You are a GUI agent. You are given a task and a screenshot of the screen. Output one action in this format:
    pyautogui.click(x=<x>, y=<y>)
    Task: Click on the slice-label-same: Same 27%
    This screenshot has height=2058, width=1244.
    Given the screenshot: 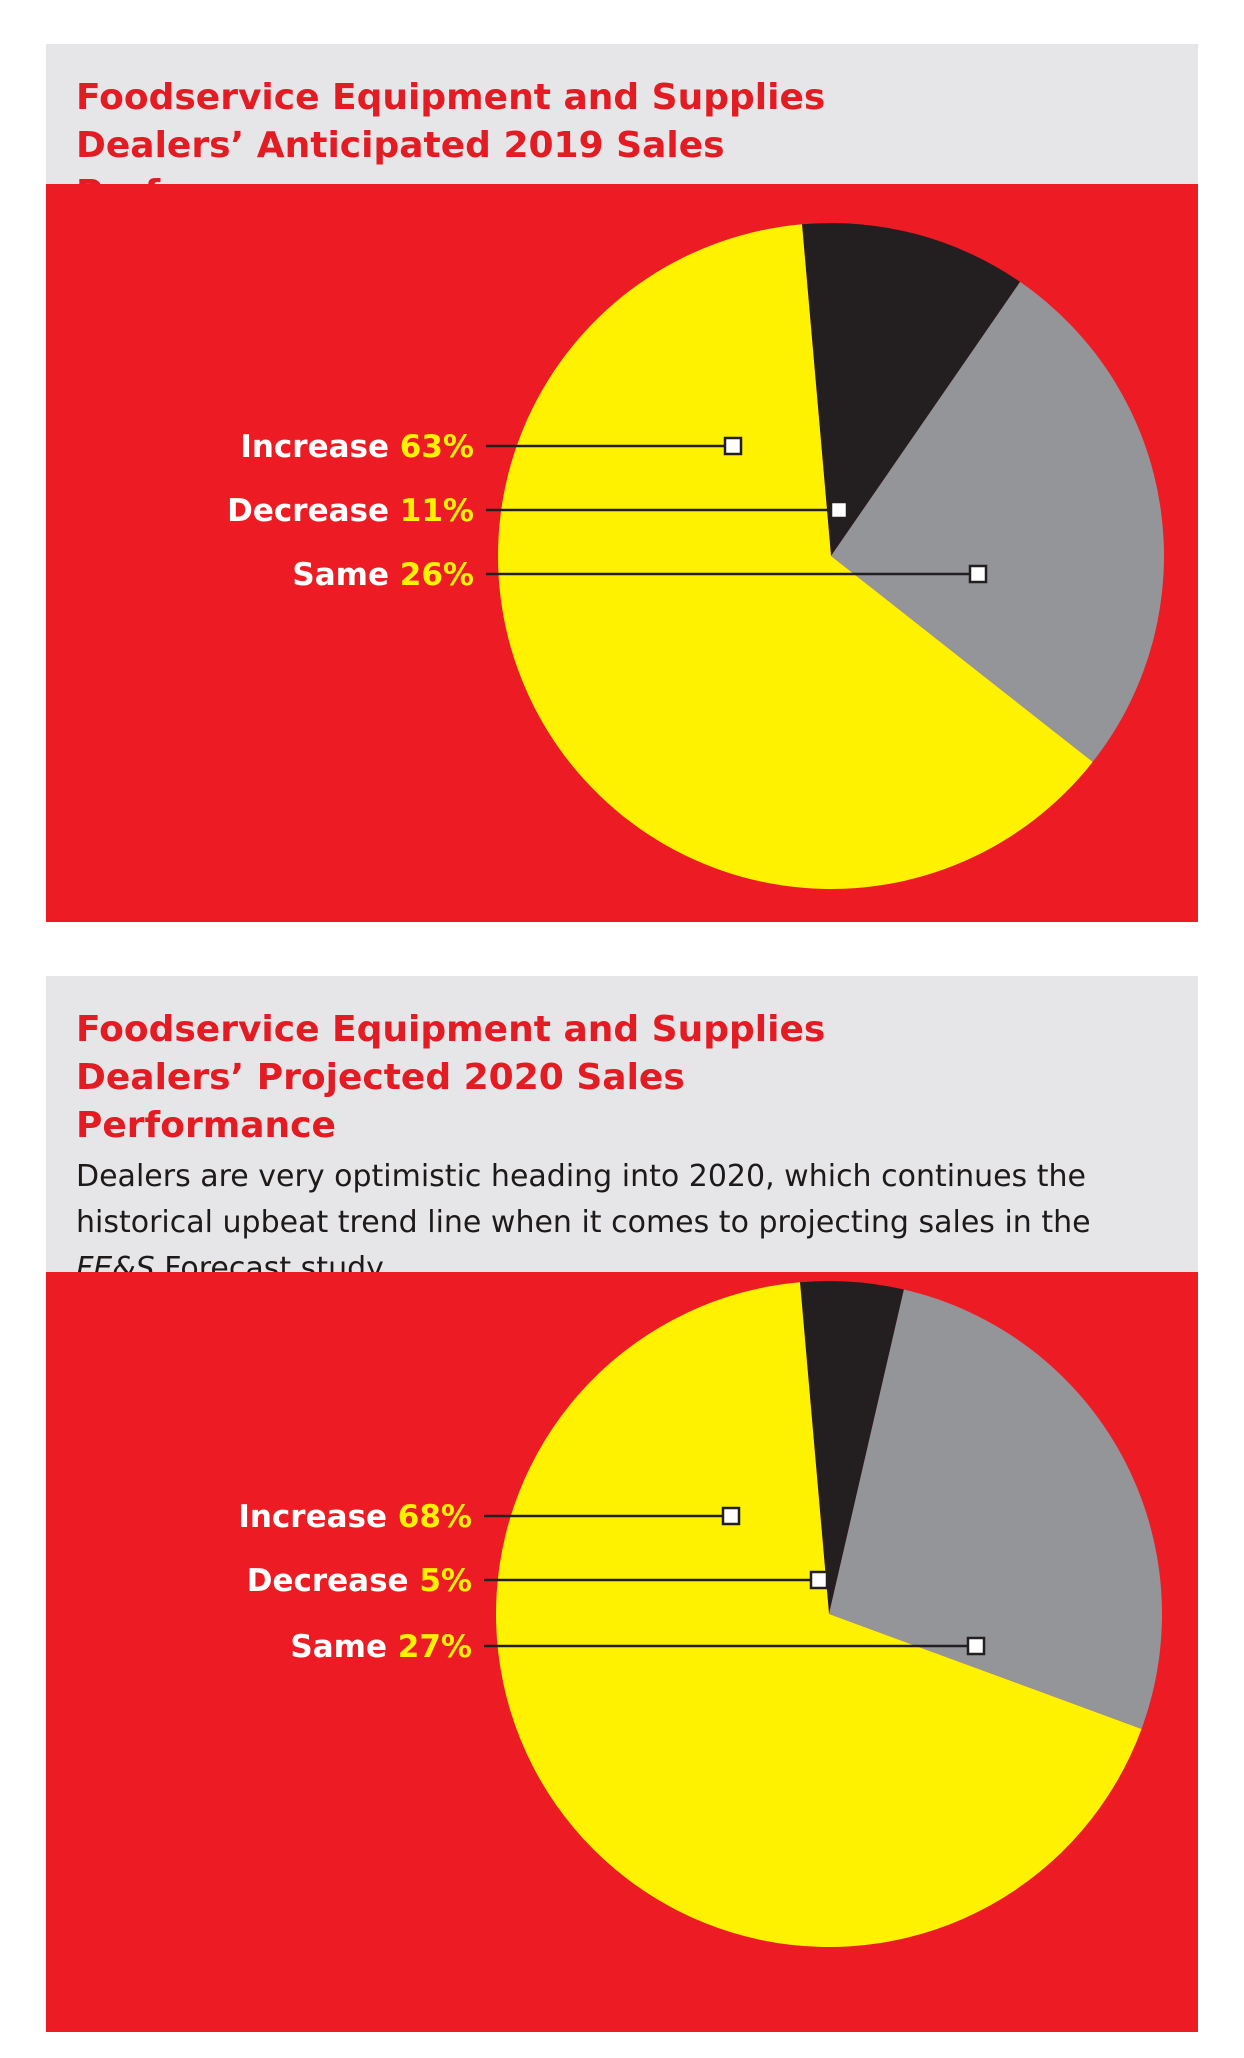 What is the action you would take?
    pyautogui.click(x=381, y=1647)
    